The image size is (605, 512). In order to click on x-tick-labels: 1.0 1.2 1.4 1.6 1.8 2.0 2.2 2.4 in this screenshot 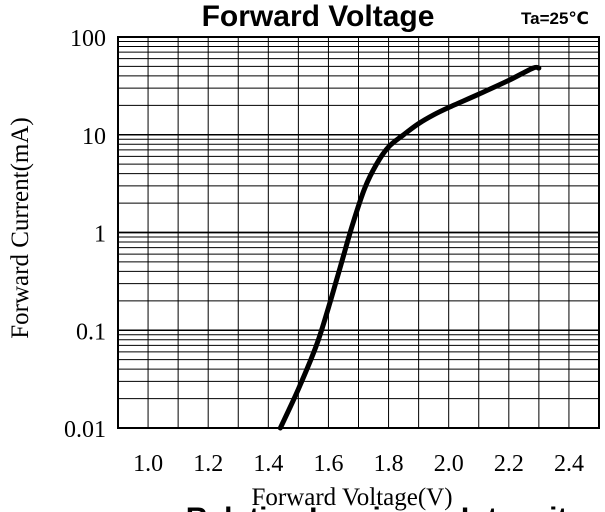, I will do `click(358, 464)`.